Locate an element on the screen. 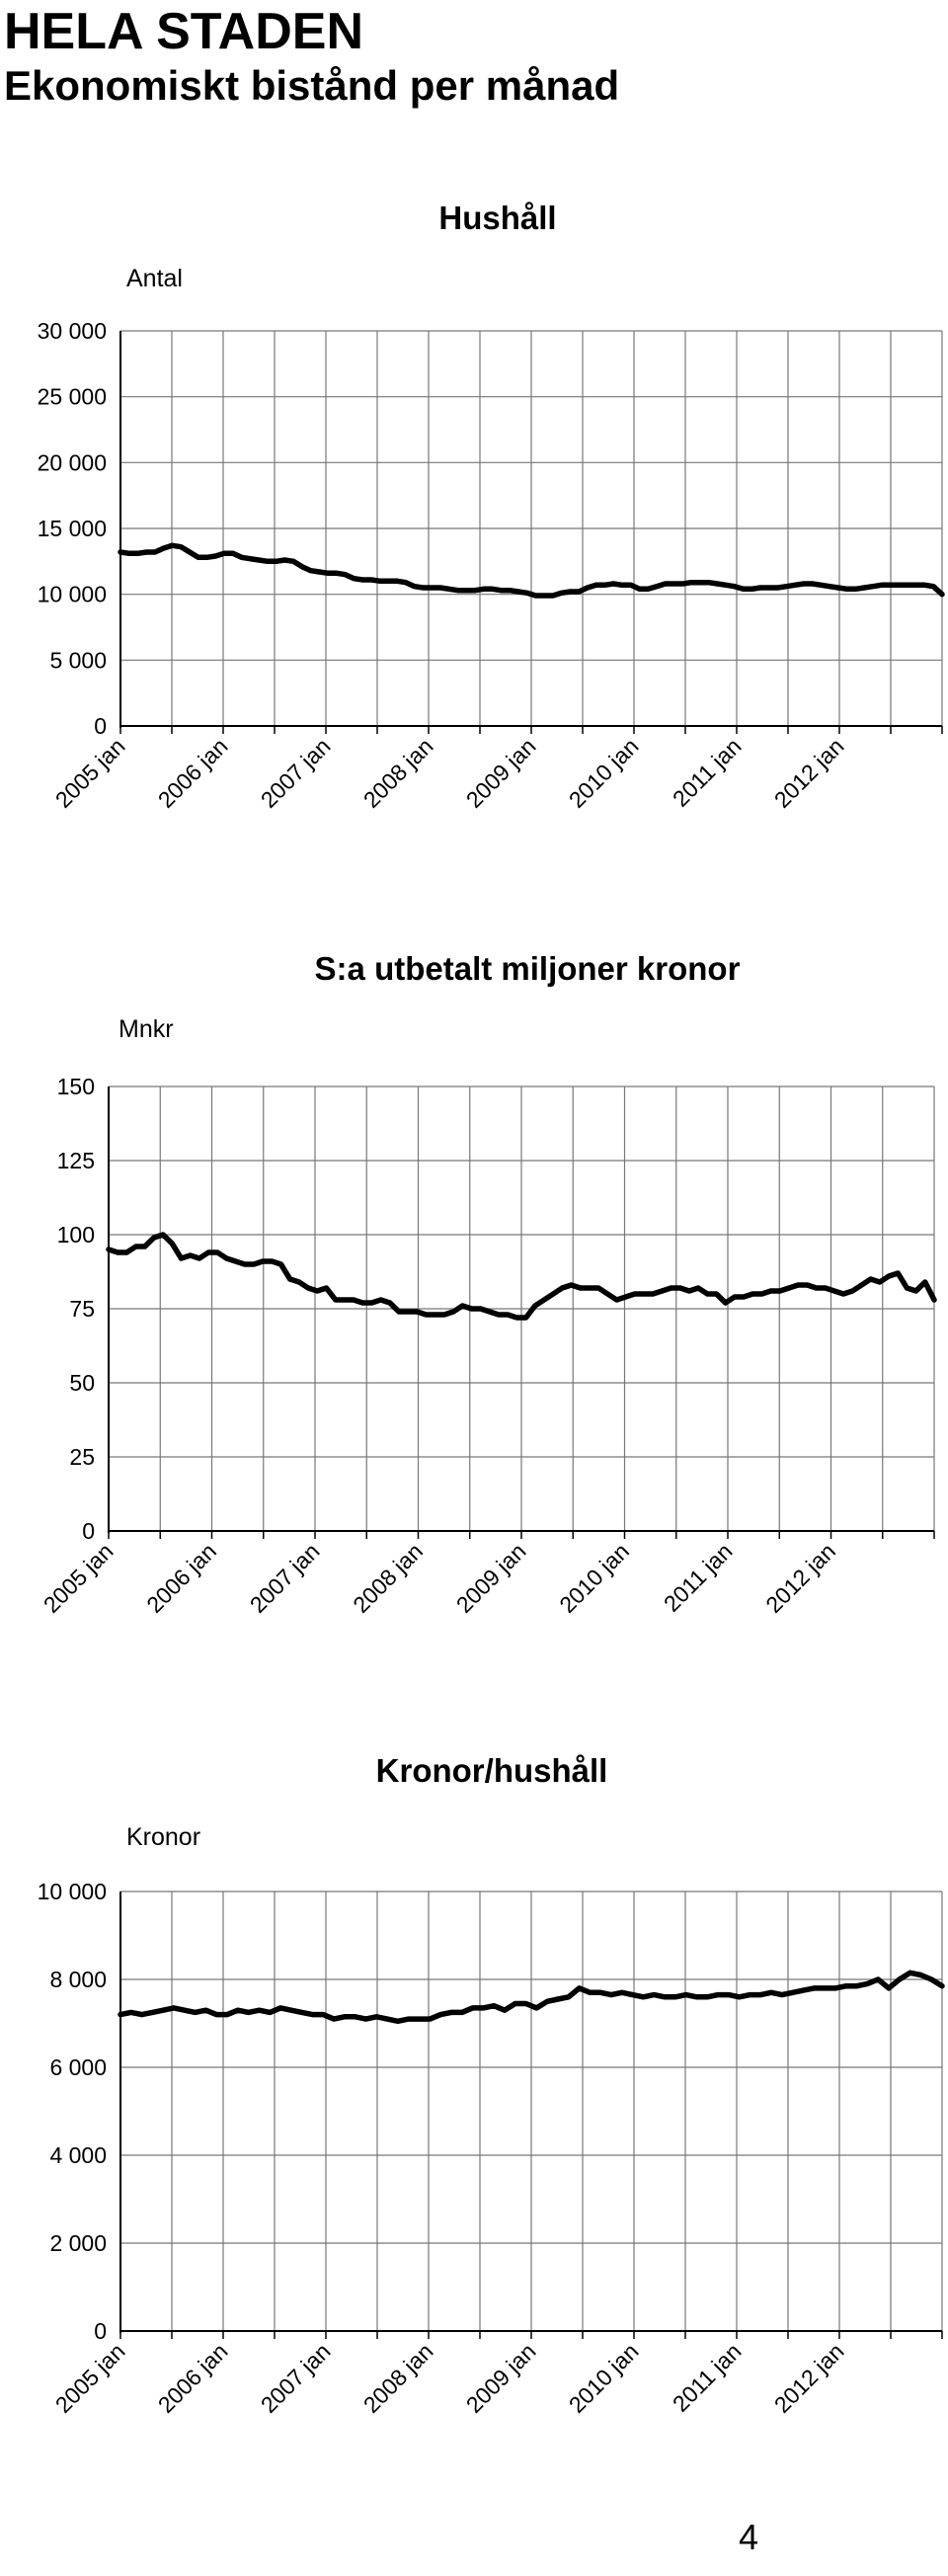 This screenshot has width=948, height=2576. page-subtitle: Ekonomiskt bistånd per månad is located at coordinates (312, 85).